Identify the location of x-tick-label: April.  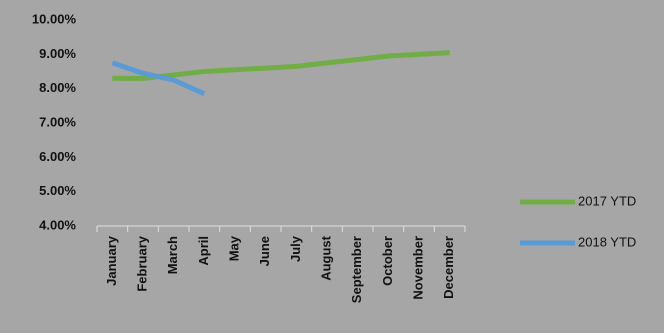
(203, 251).